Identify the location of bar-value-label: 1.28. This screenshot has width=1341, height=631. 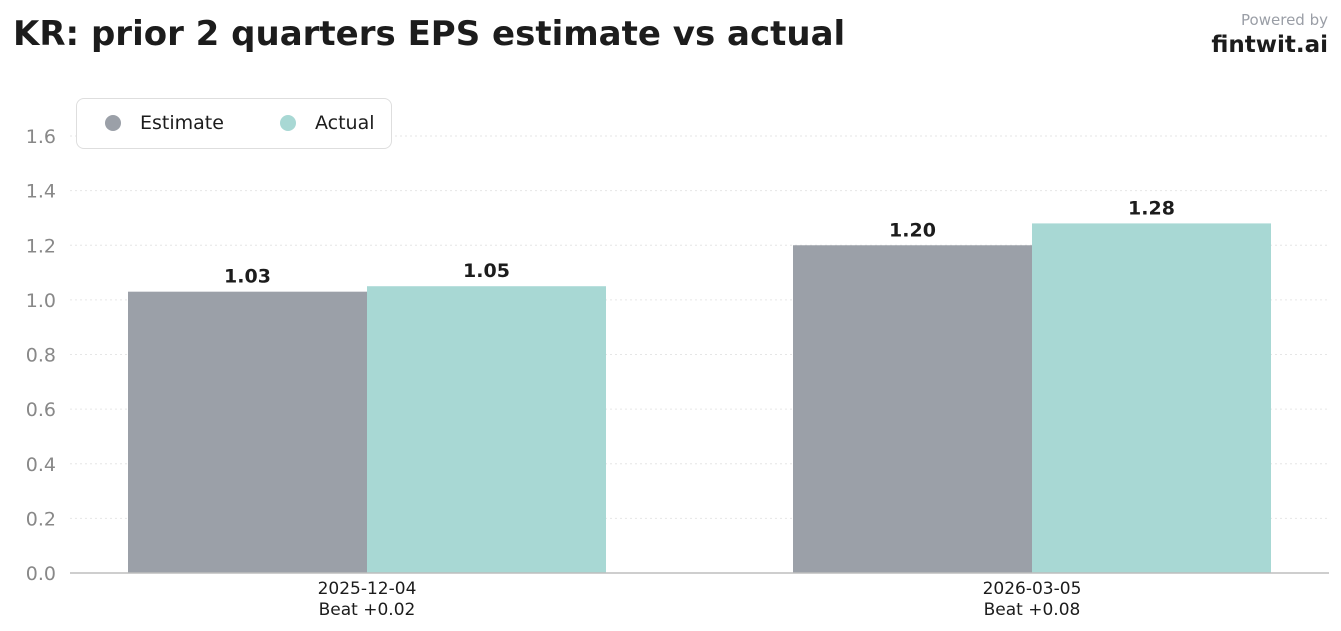
(1151, 208).